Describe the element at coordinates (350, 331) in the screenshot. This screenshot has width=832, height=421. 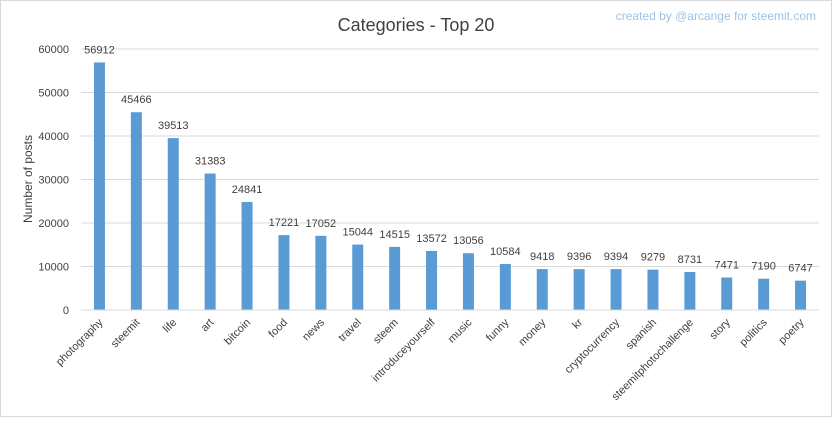
I see `x-tick-label: travel` at that location.